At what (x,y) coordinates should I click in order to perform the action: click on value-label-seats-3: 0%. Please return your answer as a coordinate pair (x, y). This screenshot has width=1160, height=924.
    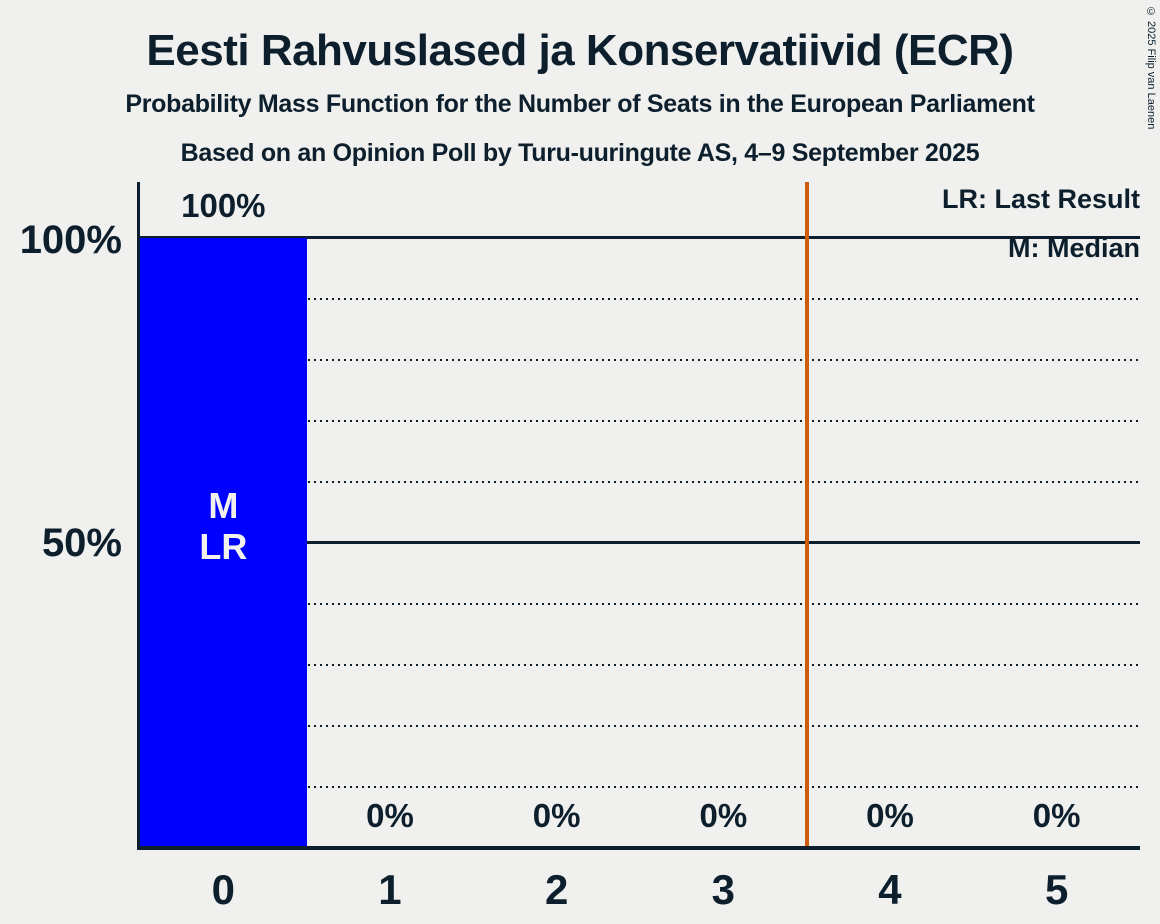
    Looking at the image, I should click on (723, 815).